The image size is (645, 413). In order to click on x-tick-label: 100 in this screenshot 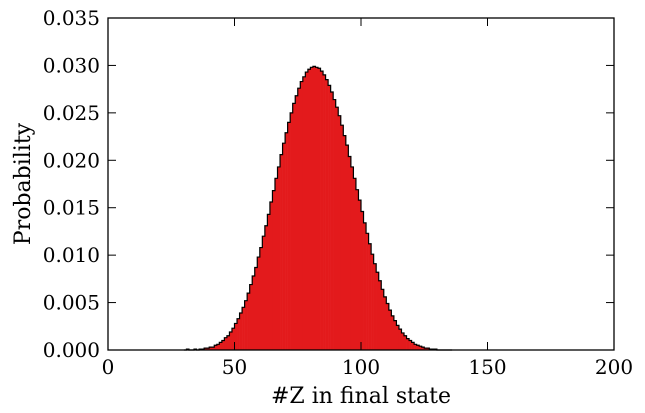, I will do `click(361, 367)`.